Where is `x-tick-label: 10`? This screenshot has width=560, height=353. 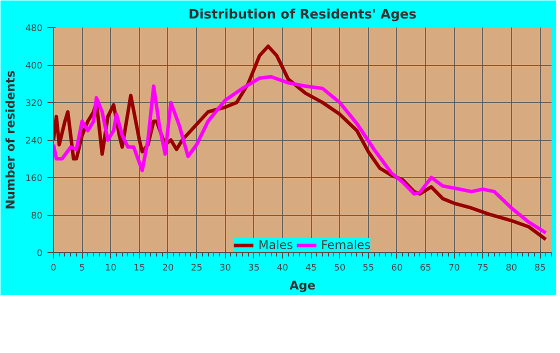
x-tick-label: 10 is located at coordinates (111, 269).